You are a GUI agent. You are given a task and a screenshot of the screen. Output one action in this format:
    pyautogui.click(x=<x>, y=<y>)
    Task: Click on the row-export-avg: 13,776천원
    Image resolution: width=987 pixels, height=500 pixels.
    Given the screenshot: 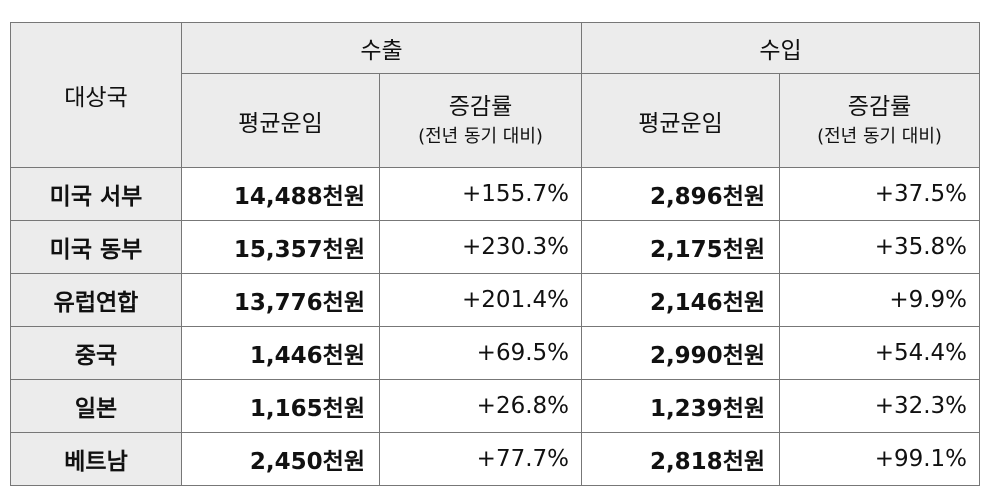 What is the action you would take?
    pyautogui.click(x=280, y=300)
    